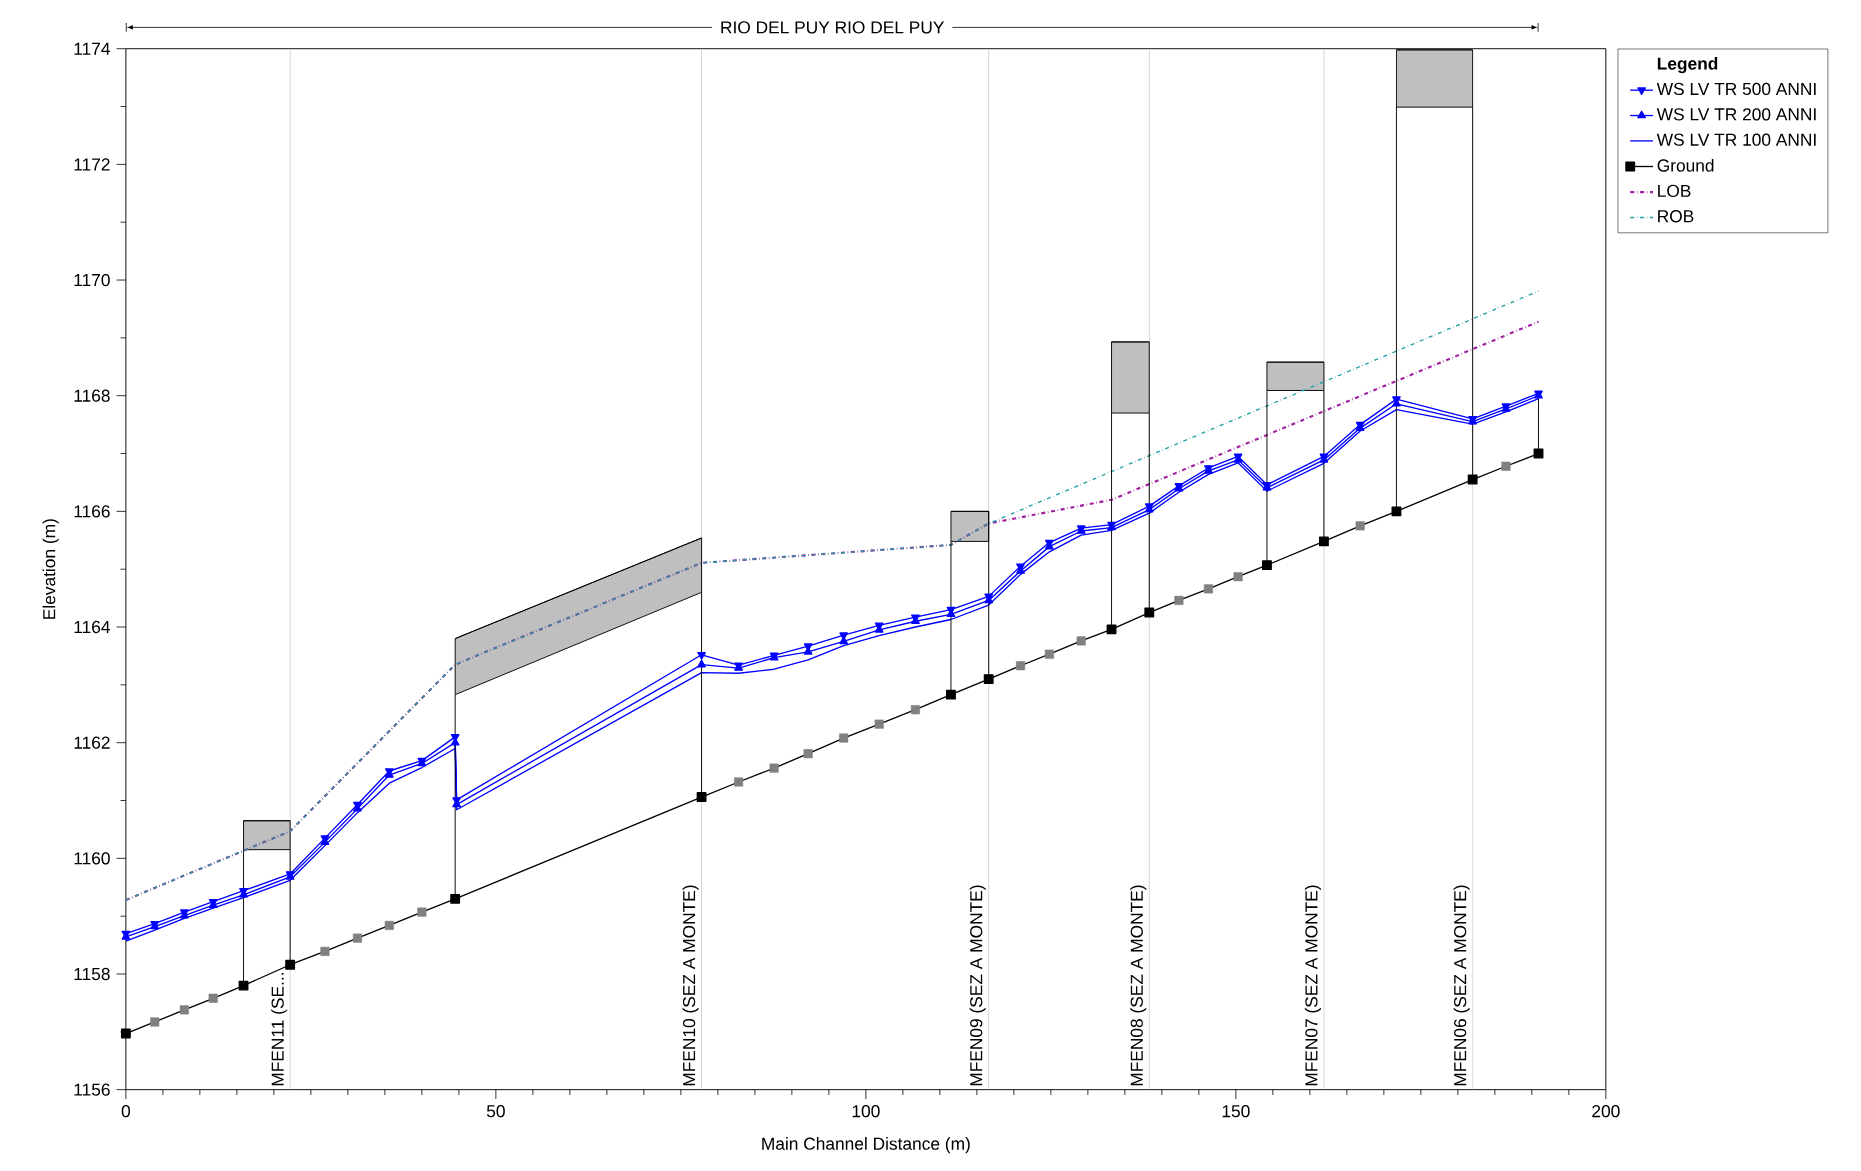 The image size is (1861, 1171). I want to click on x-tick-label: 100, so click(866, 1111).